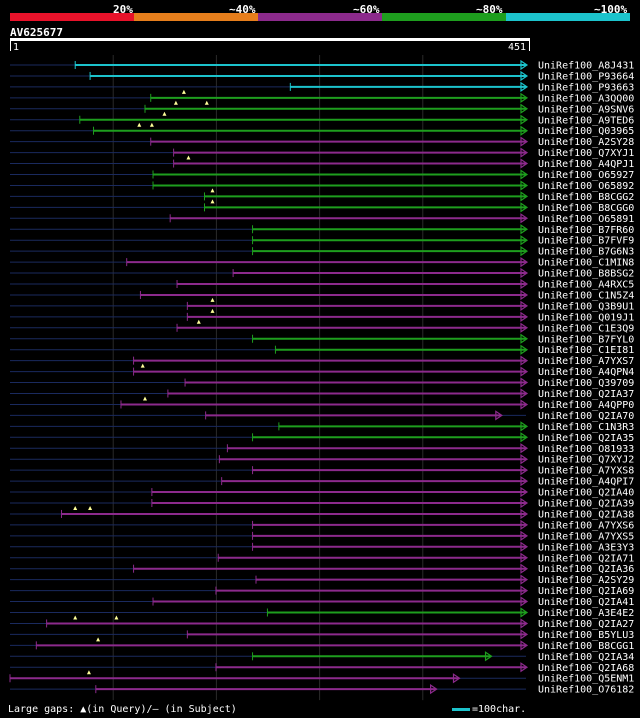 This screenshot has width=640, height=718. I want to click on legend-label-60: ~60%, so click(366, 9).